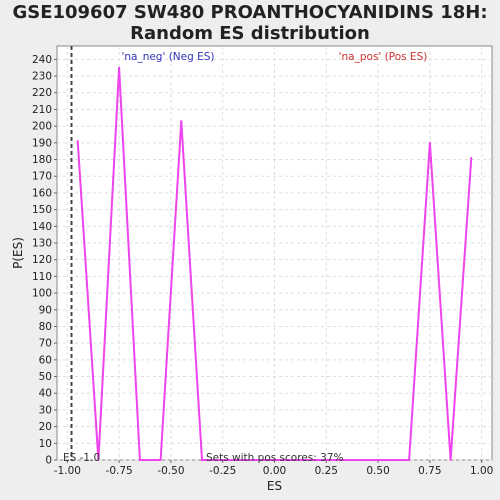 The height and width of the screenshot is (500, 500). What do you see at coordinates (42, 143) in the screenshot?
I see `y-tick-label: 190` at bounding box center [42, 143].